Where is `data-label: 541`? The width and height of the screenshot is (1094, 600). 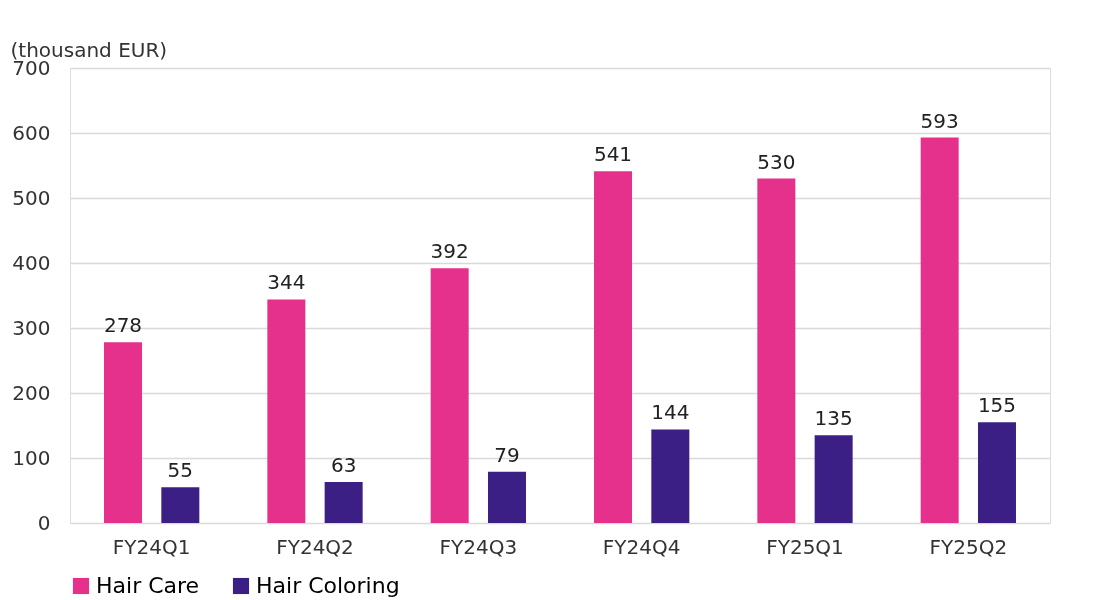 data-label: 541 is located at coordinates (613, 154).